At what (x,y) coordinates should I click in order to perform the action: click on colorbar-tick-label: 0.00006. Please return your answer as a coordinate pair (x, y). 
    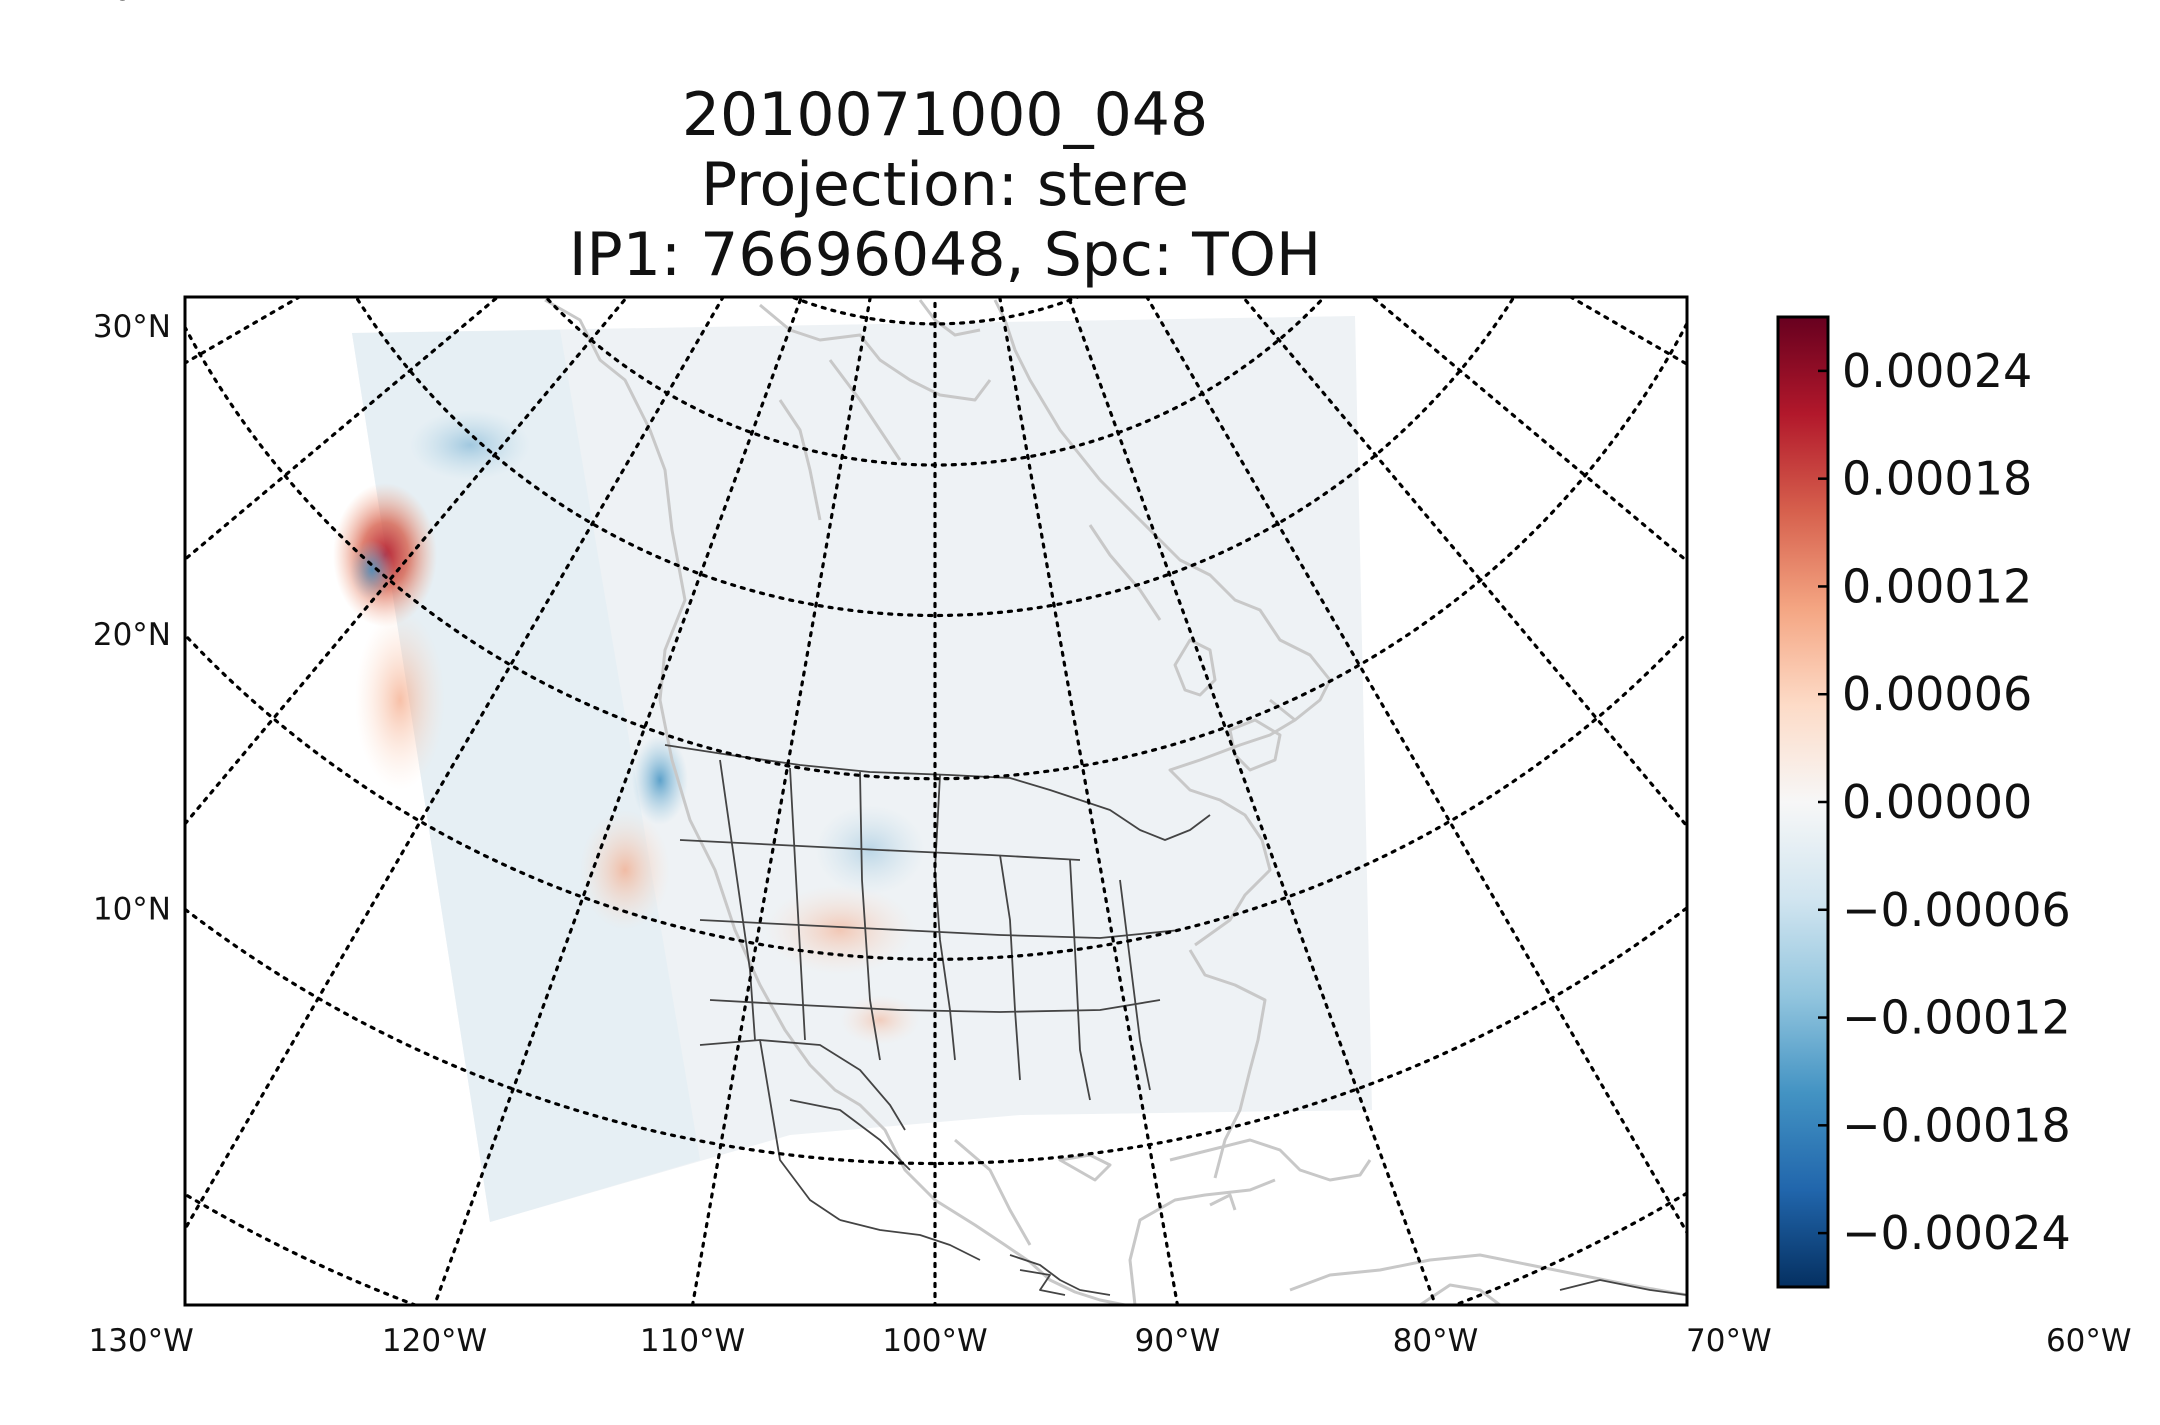
    Looking at the image, I should click on (1937, 694).